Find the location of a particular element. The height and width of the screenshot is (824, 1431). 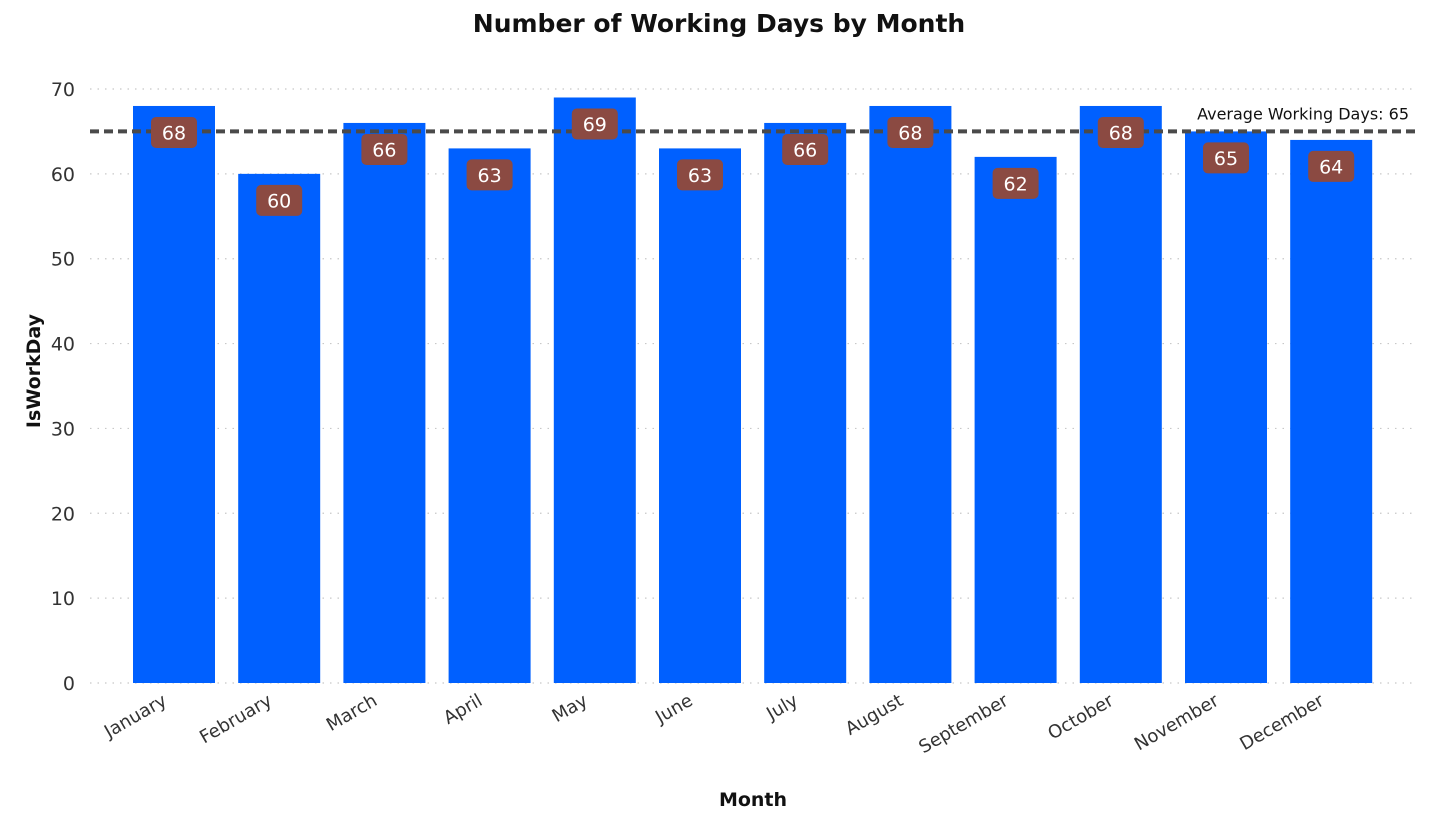

data-label-value: 62 is located at coordinates (1016, 184).